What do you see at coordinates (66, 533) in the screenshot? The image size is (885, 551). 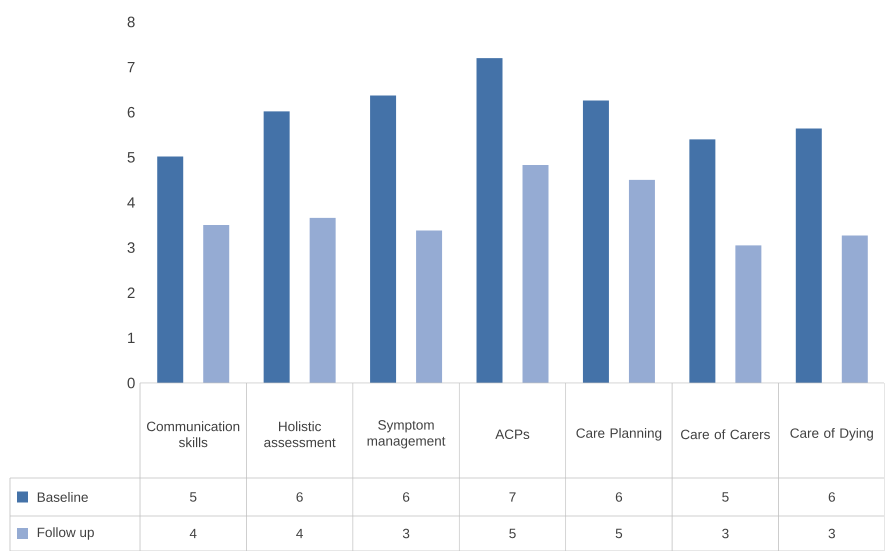 I see `legend-label: Follow up` at bounding box center [66, 533].